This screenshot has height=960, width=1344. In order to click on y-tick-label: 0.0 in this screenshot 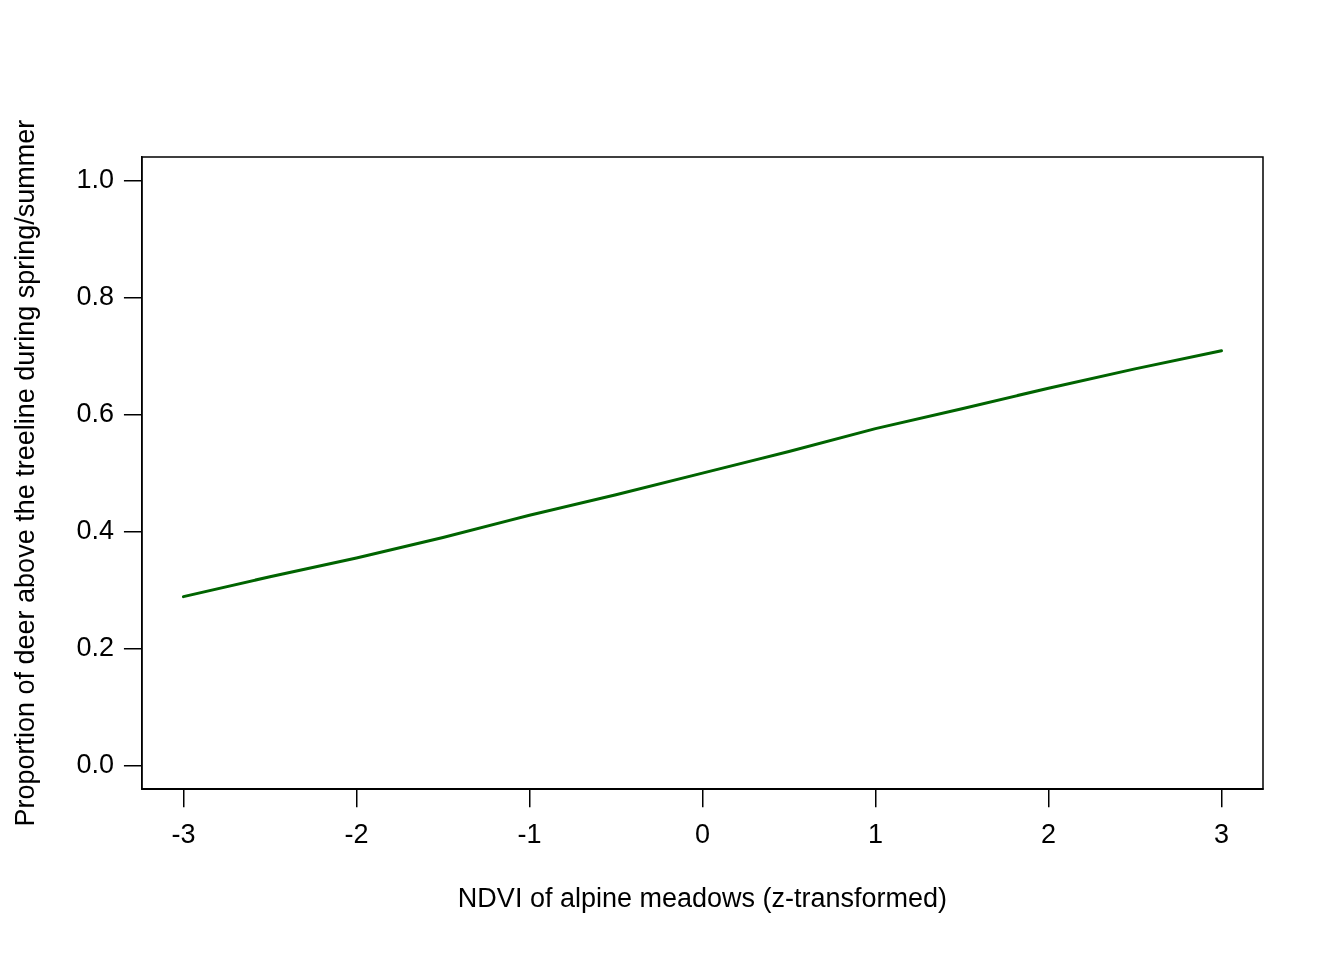, I will do `click(95, 764)`.